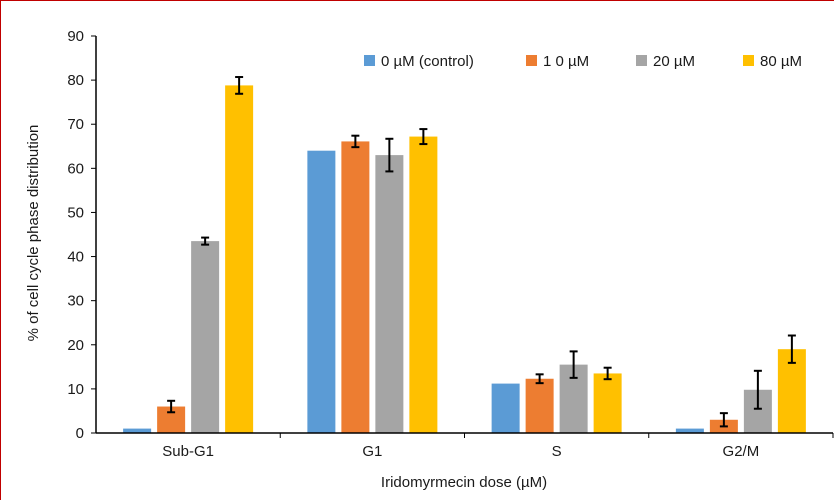  What do you see at coordinates (566, 61) in the screenshot?
I see `legend-label: 1 0 µM` at bounding box center [566, 61].